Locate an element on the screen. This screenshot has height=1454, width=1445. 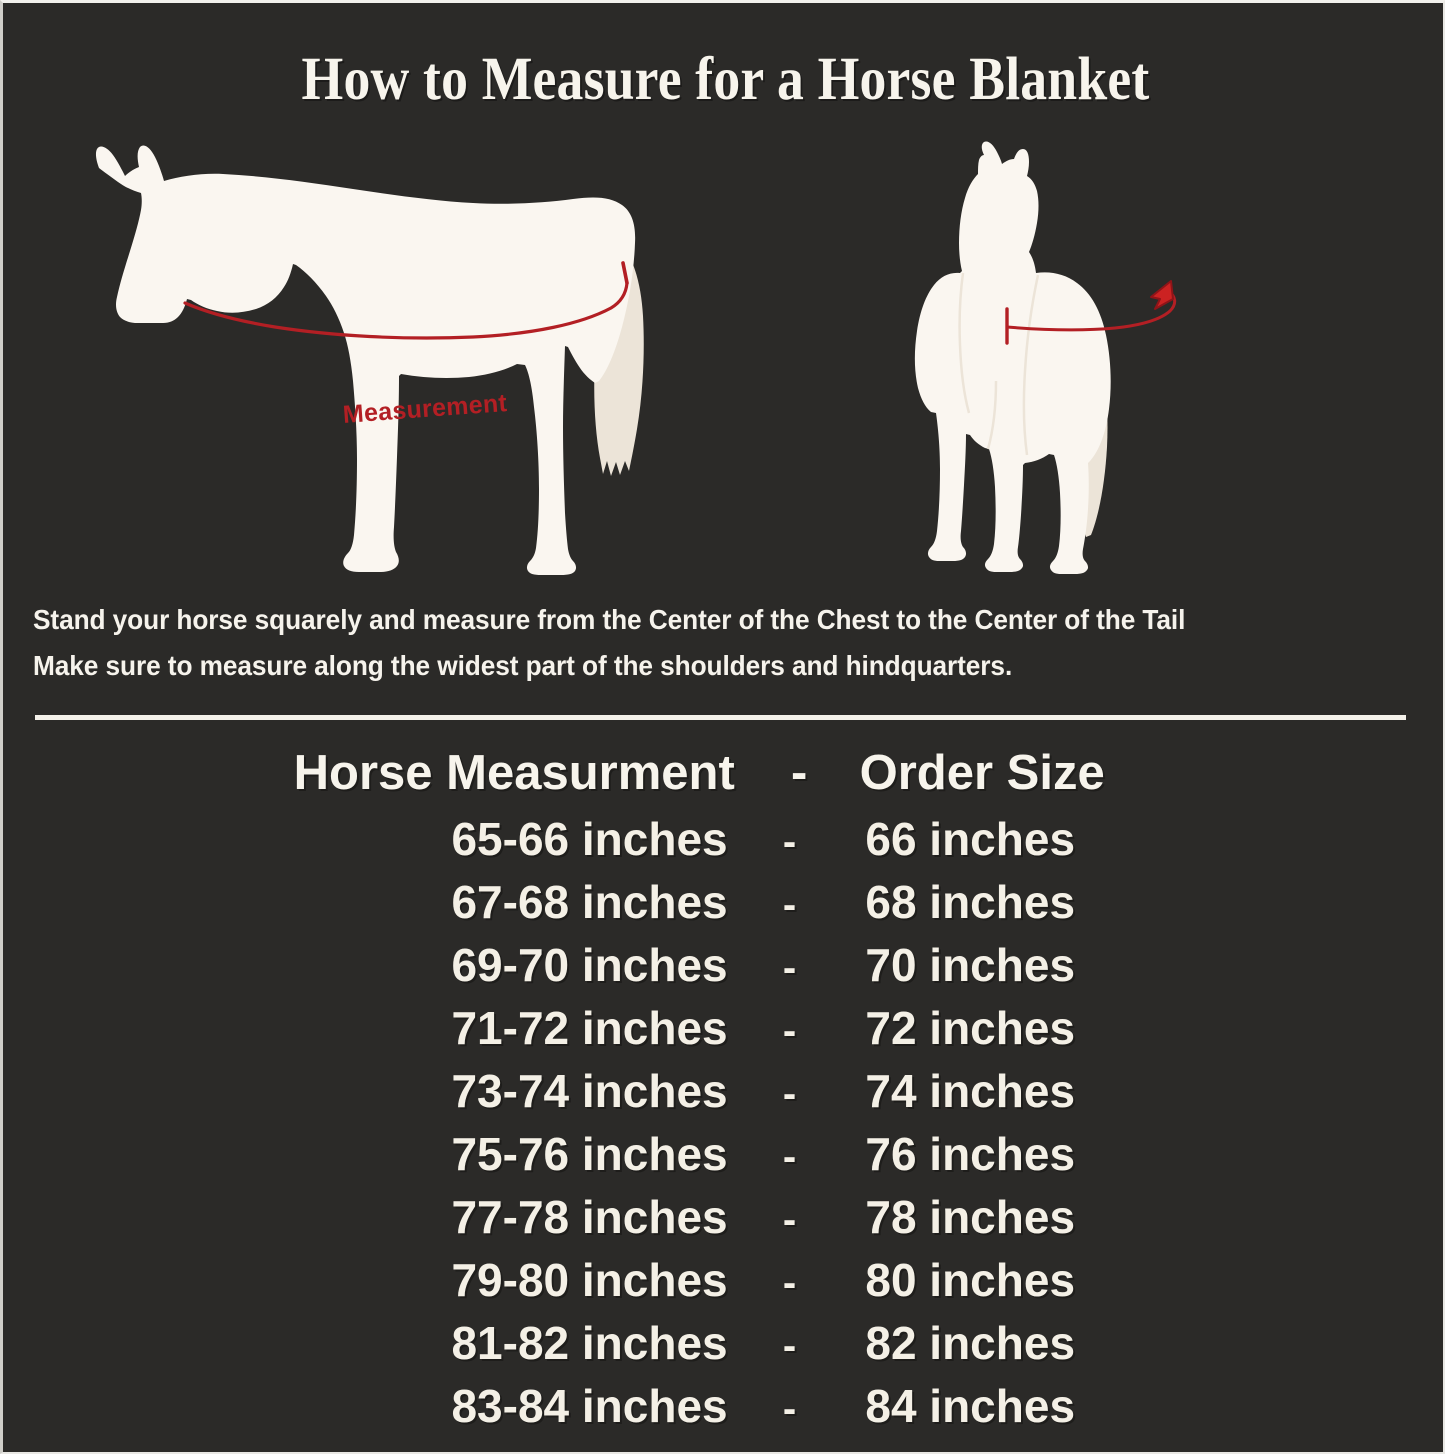
table-row: 69-70 inches - 70 inches is located at coordinates (723, 966).